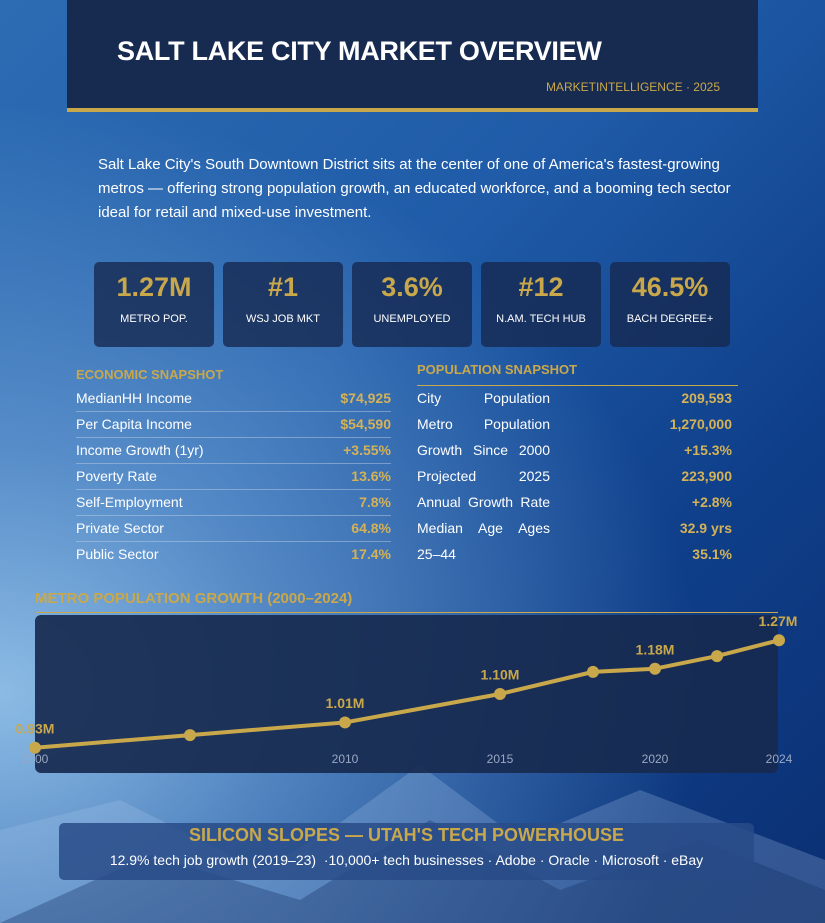 This screenshot has height=923, width=825. I want to click on value-label: 1.18M, so click(655, 649).